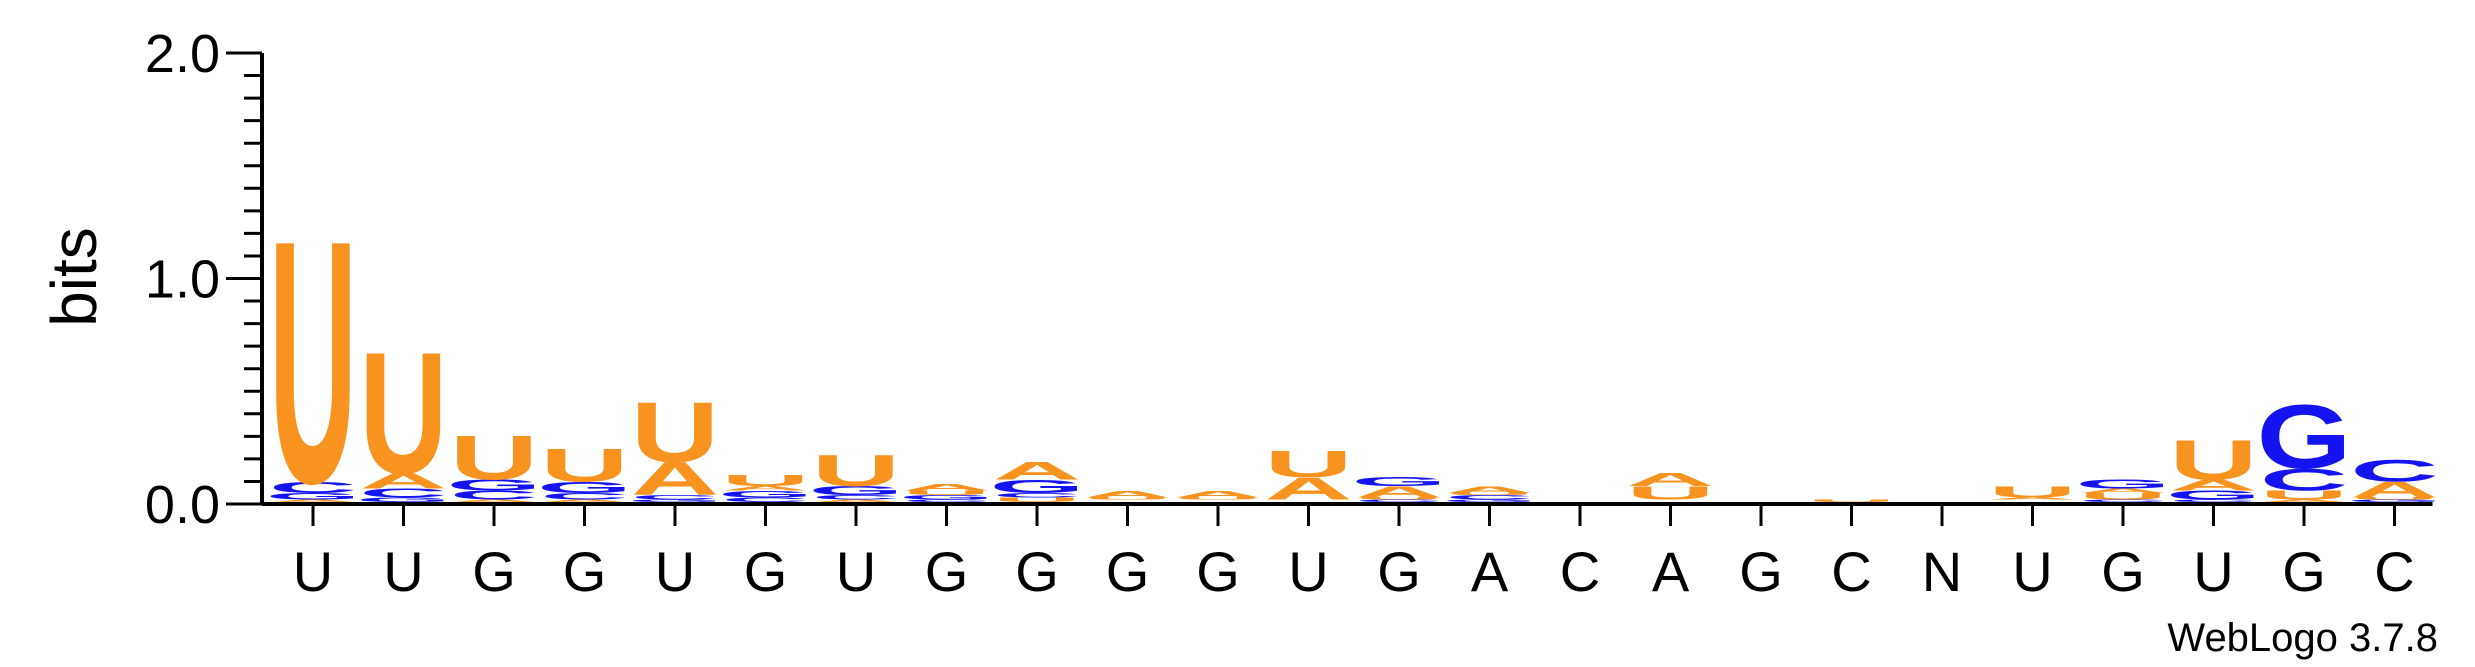 The width and height of the screenshot is (2475, 667). What do you see at coordinates (182, 505) in the screenshot?
I see `y-tick-label: 0.0` at bounding box center [182, 505].